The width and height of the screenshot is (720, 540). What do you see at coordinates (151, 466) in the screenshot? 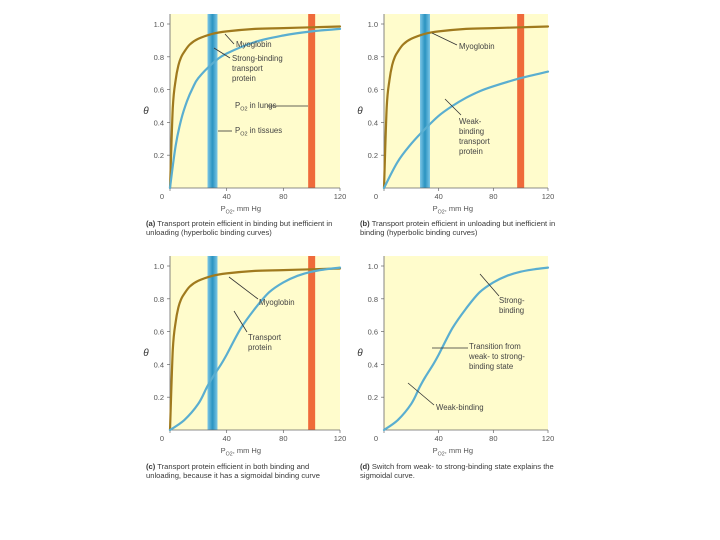
I see `caption-c-letter: (c)` at bounding box center [151, 466].